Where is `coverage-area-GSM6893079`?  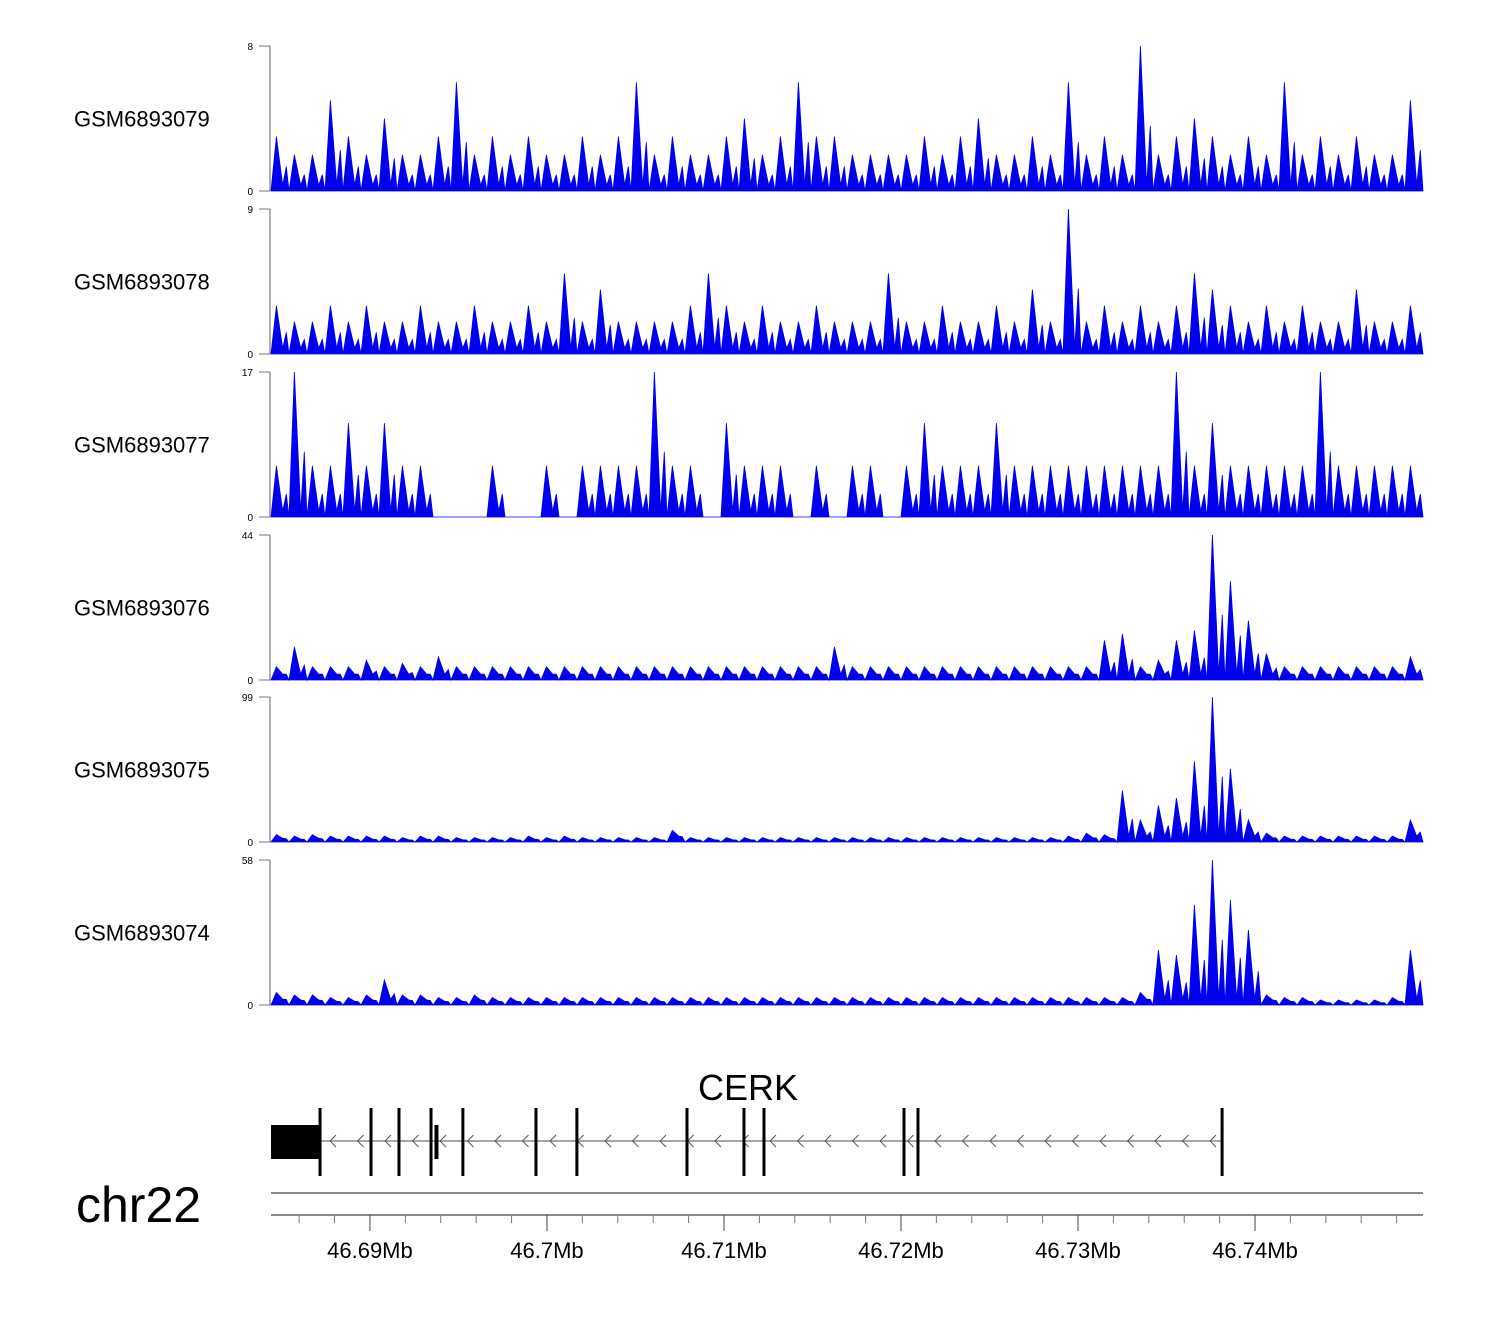
coverage-area-GSM6893079 is located at coordinates (847, 118).